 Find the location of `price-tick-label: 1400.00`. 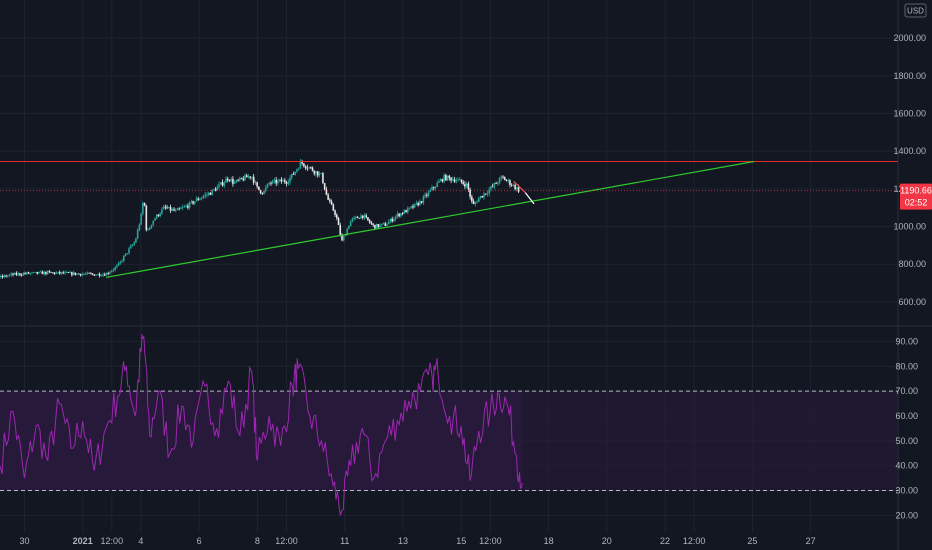

price-tick-label: 1400.00 is located at coordinates (909, 151).